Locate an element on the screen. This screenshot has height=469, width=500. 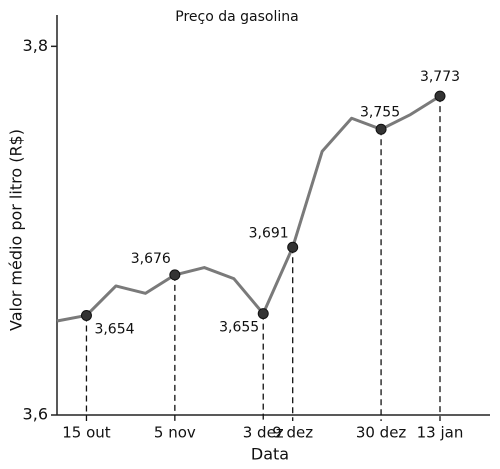
y-axis-label: Valor médio por litro (R$) is located at coordinates (16, 230).